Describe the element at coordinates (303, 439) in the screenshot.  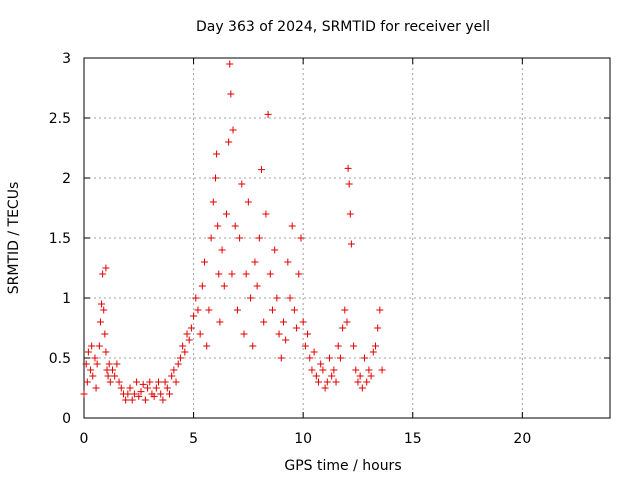
I see `x-tick-label: 10` at that location.